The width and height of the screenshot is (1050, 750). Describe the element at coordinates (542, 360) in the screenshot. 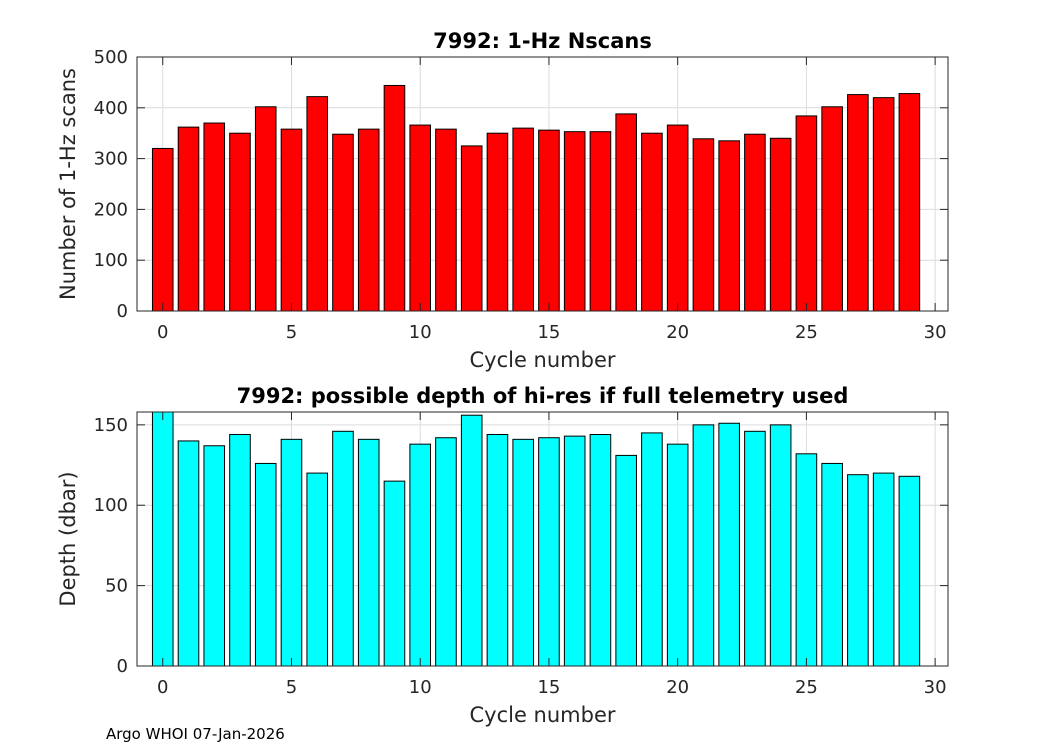

I see `nscans-x-axis-label: Cycle number` at that location.